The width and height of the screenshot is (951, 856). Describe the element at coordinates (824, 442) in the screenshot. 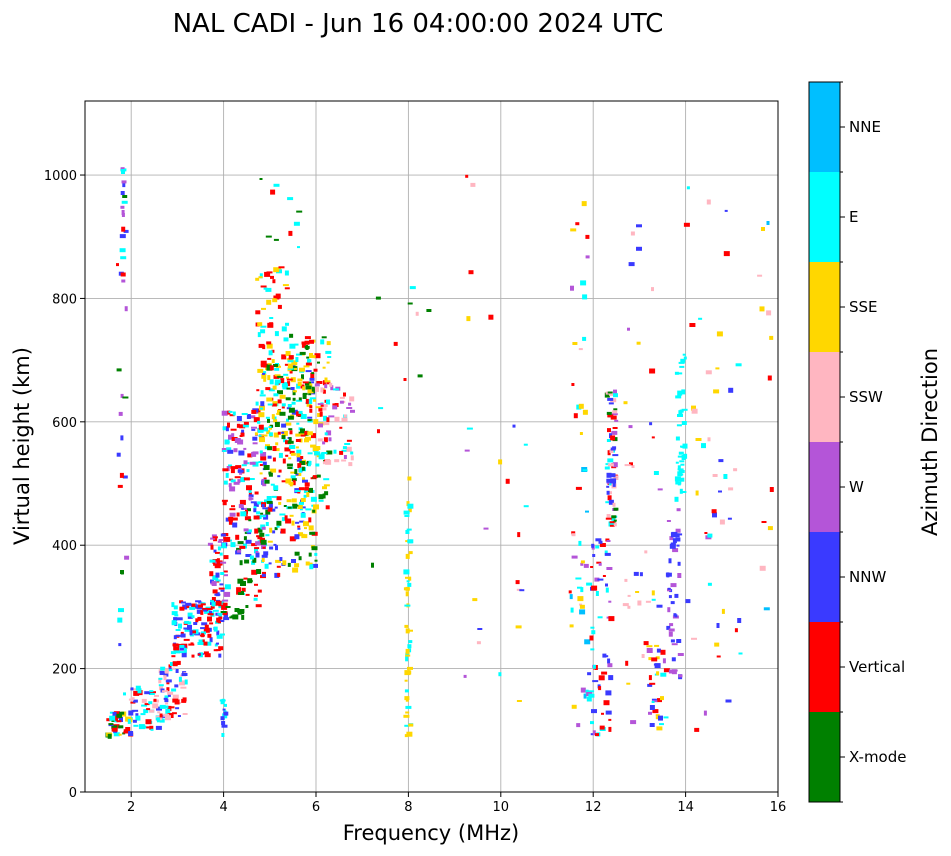

I see `colorbar-frame` at that location.